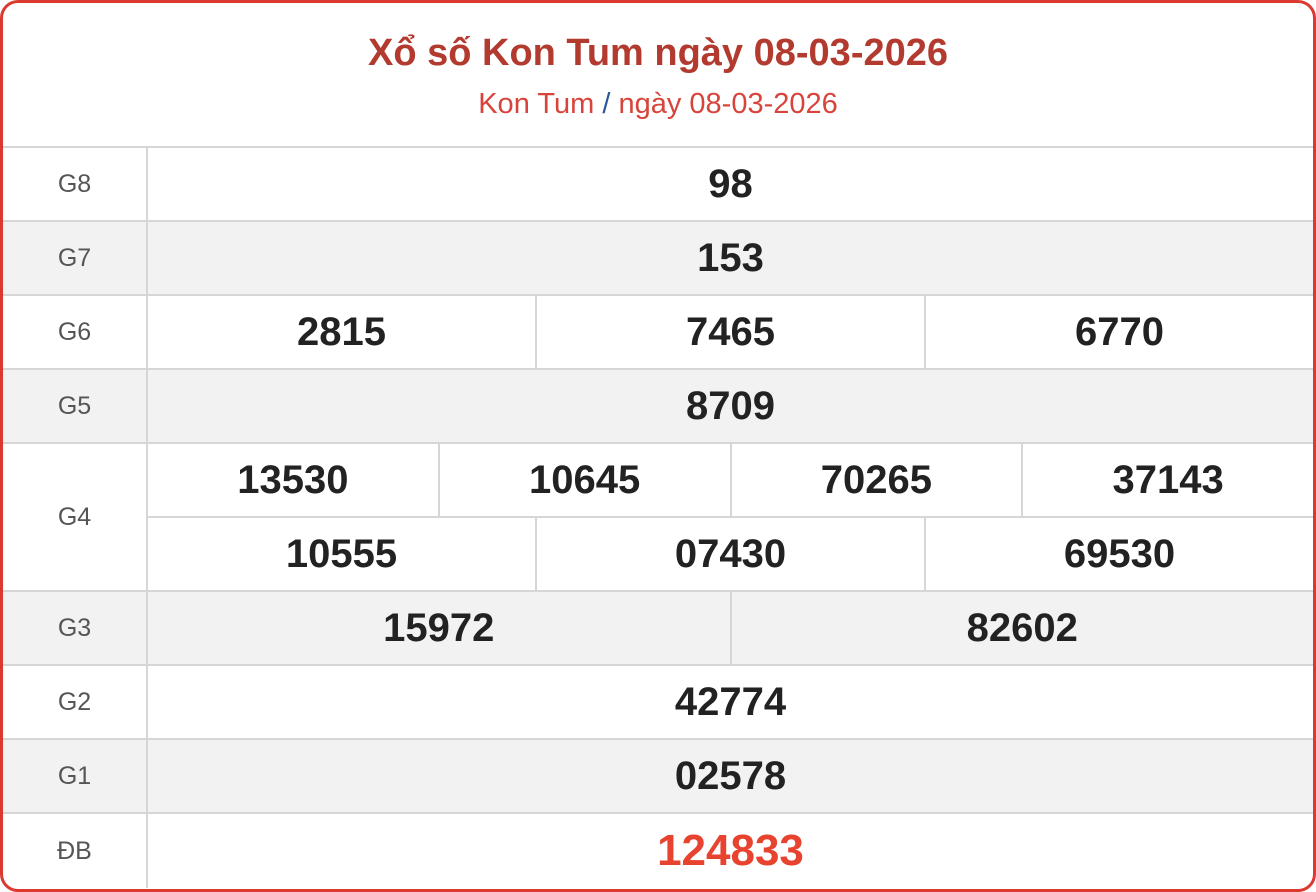 The width and height of the screenshot is (1316, 892). I want to click on prize-label: G2, so click(75, 702).